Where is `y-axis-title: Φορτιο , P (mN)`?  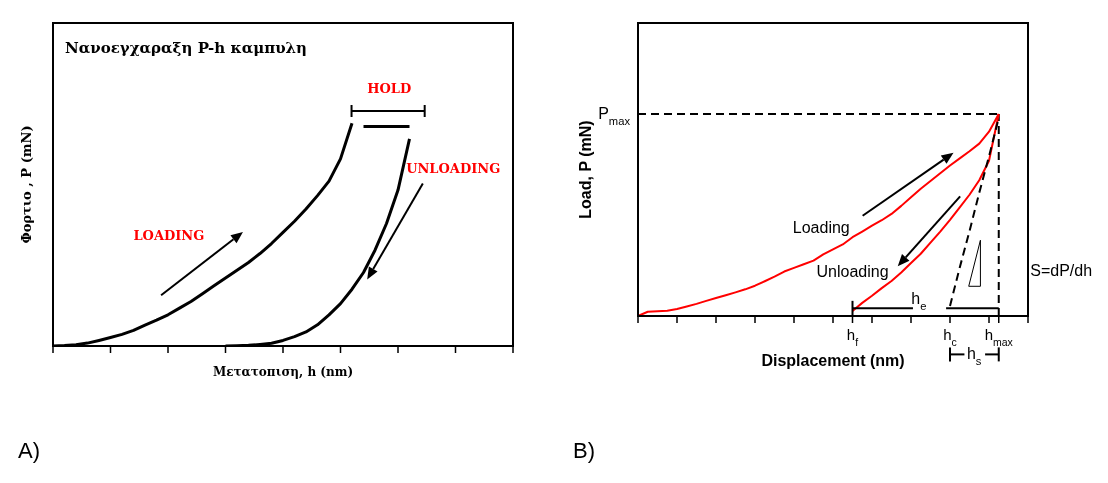 y-axis-title: Φορτιο , P (mN) is located at coordinates (26, 184).